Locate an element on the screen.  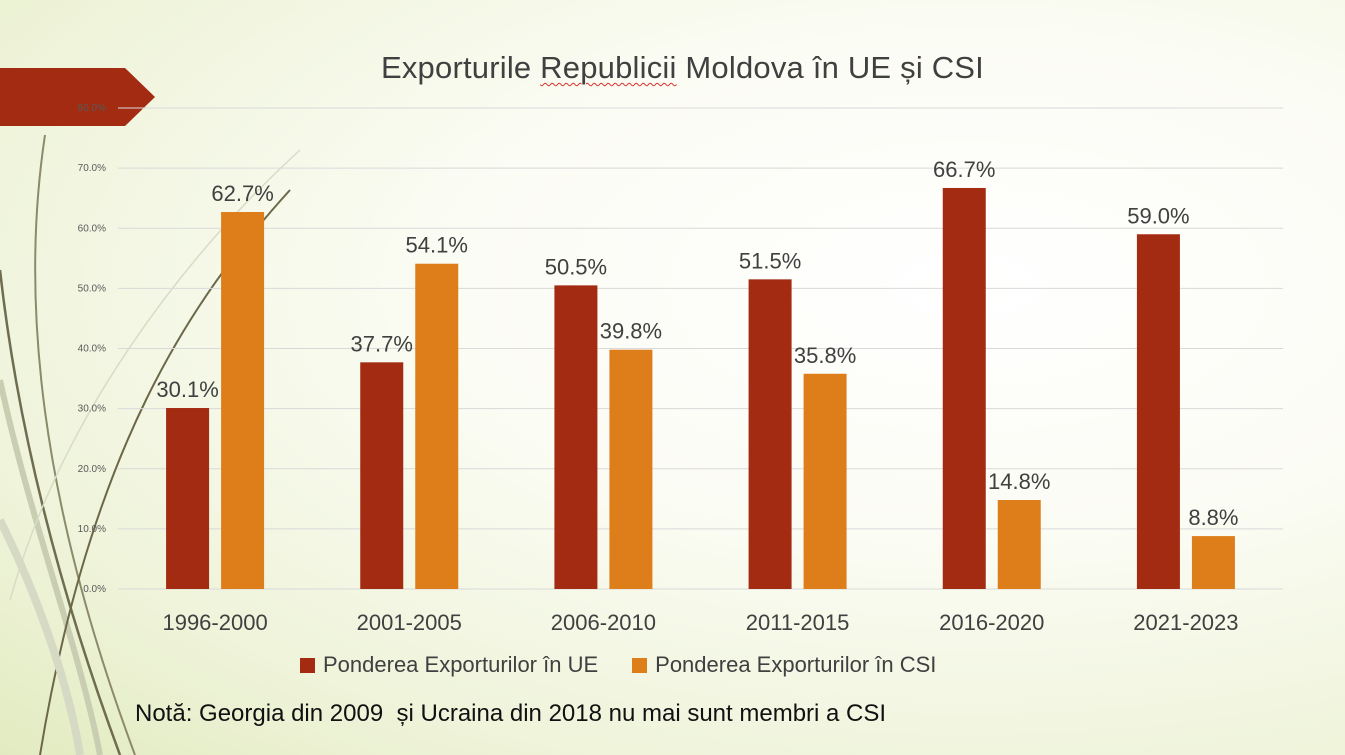
category-label: 2006-2010 is located at coordinates (603, 622).